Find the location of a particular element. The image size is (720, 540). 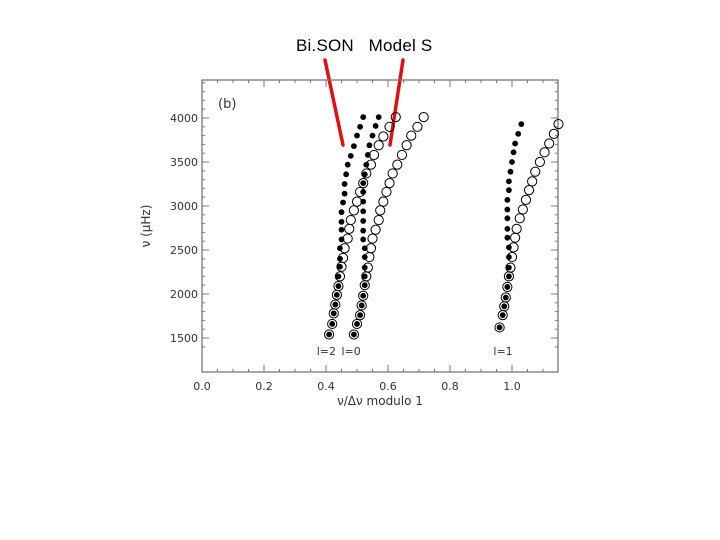

x-tick-label: 0.4 is located at coordinates (326, 386).